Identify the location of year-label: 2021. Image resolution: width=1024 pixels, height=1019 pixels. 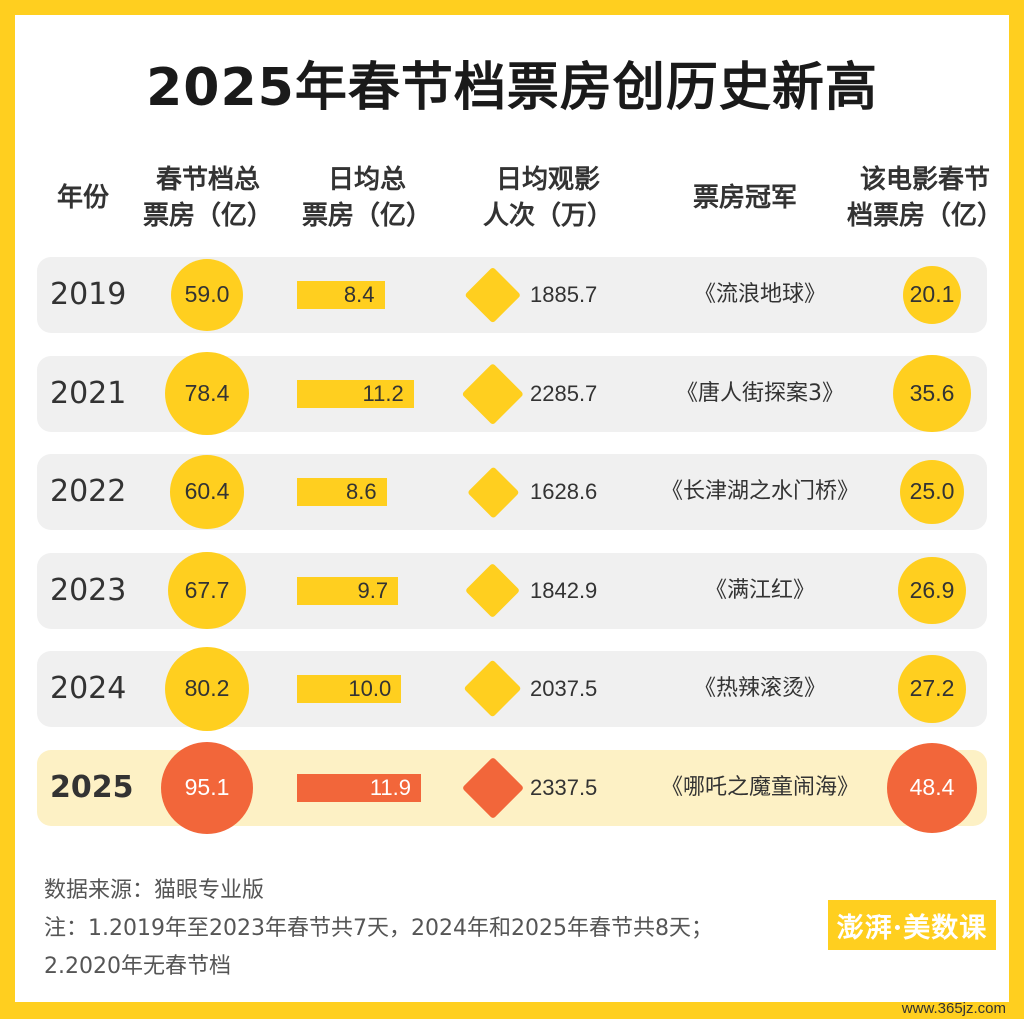
(88, 393).